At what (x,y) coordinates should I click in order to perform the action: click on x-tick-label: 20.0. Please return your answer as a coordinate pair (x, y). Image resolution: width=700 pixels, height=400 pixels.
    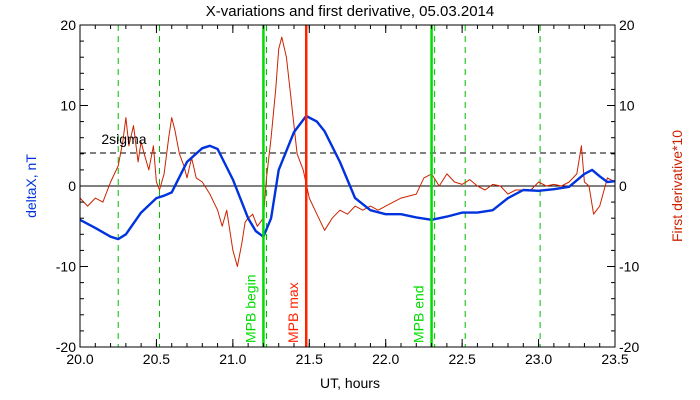
    Looking at the image, I should click on (79, 359).